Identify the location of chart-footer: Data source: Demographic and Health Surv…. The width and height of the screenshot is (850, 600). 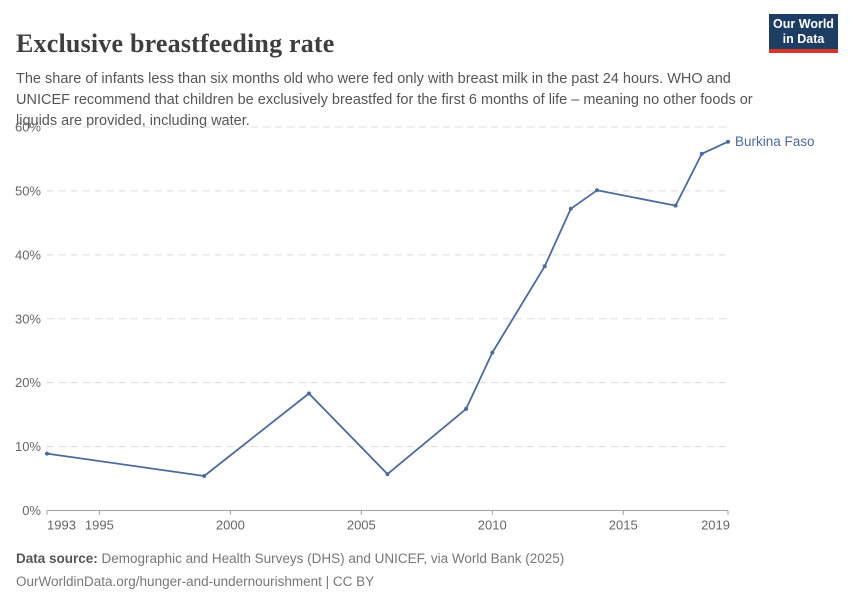
(290, 570).